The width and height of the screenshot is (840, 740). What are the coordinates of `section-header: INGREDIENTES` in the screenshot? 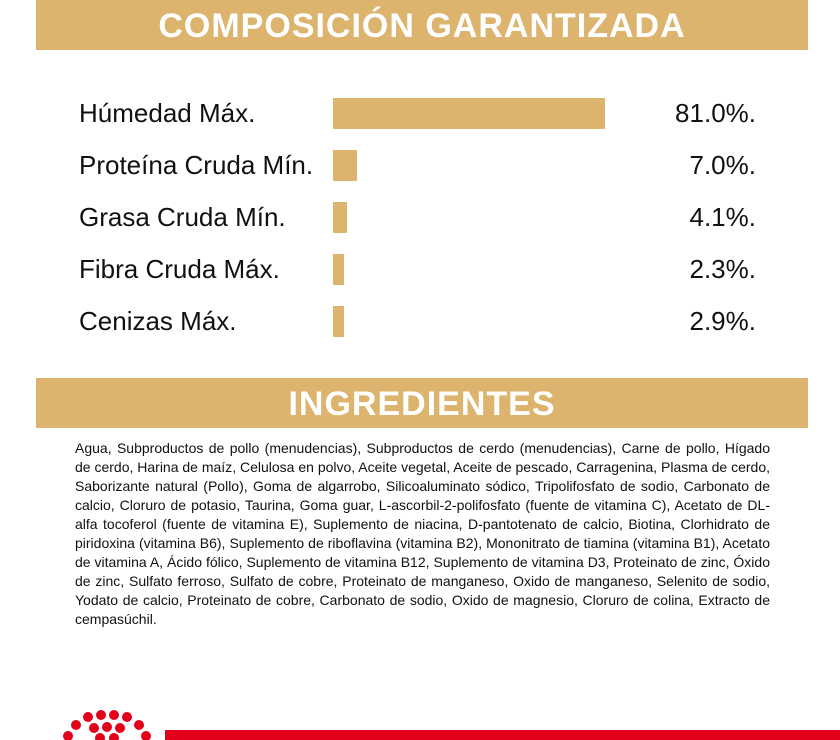 It's located at (422, 403).